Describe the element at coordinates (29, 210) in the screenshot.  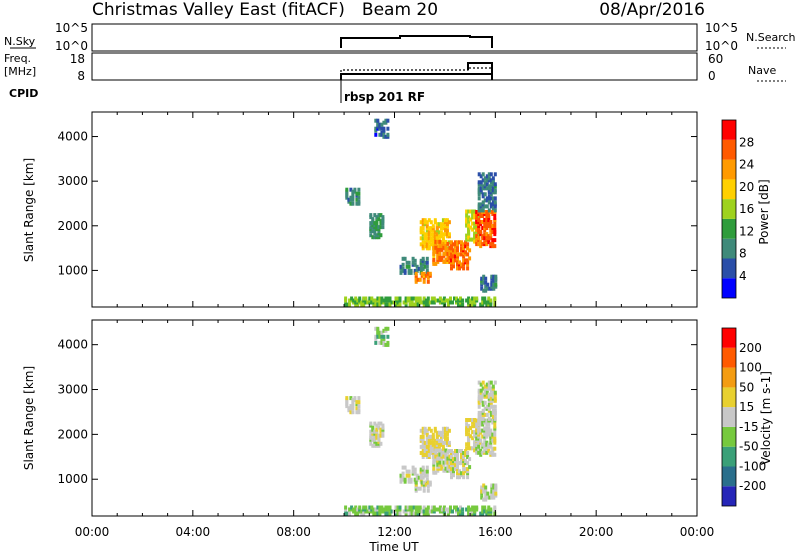
I see `power-ylabel: Slant Range [km]` at that location.